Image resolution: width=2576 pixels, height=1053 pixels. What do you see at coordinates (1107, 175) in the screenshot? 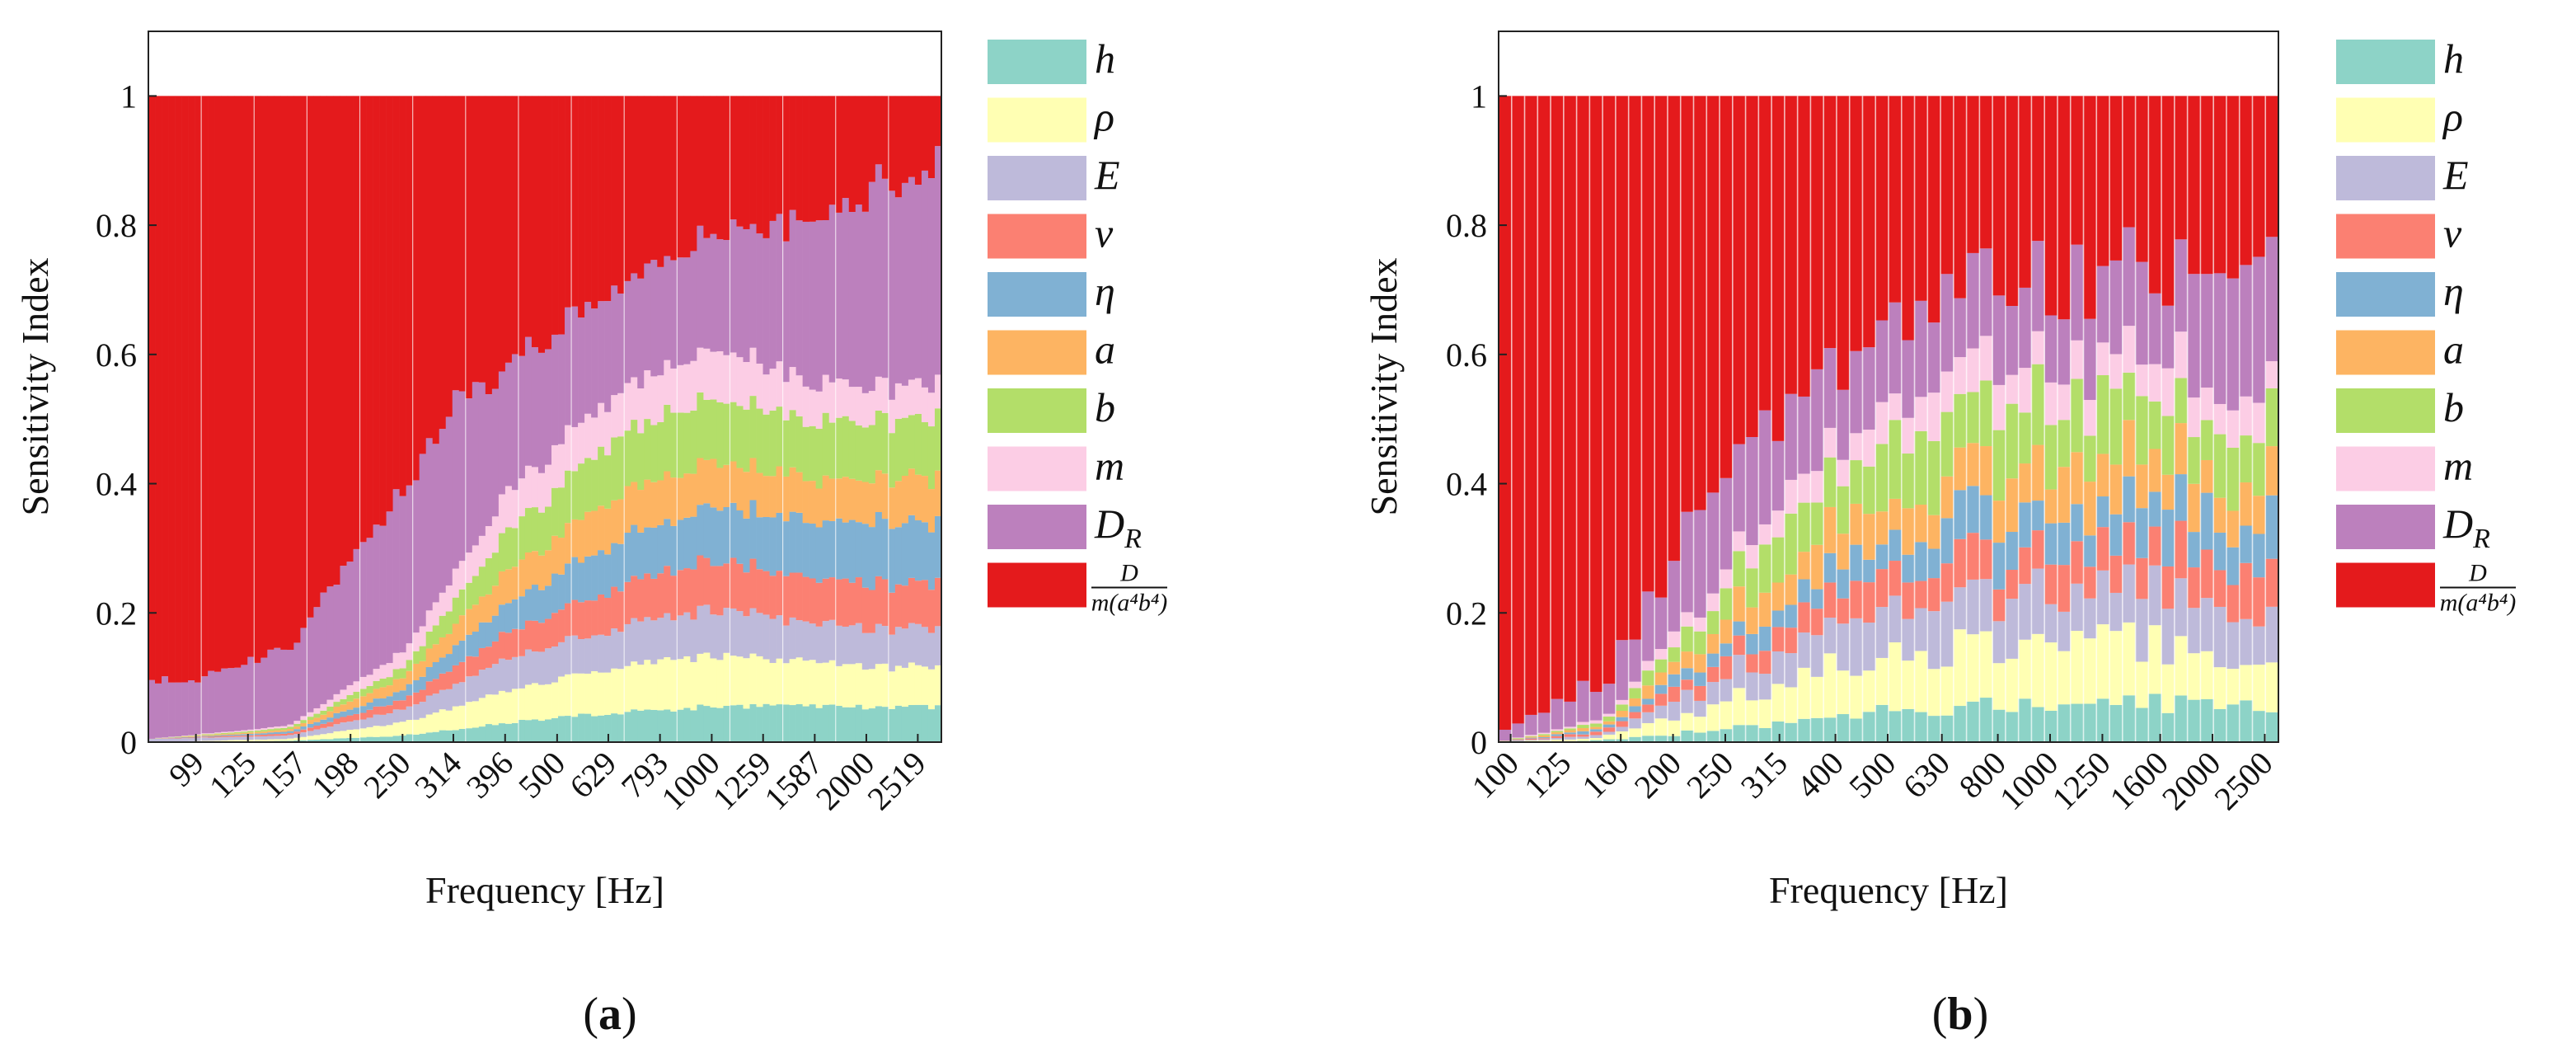
I see `legend-label-E: E` at bounding box center [1107, 175].